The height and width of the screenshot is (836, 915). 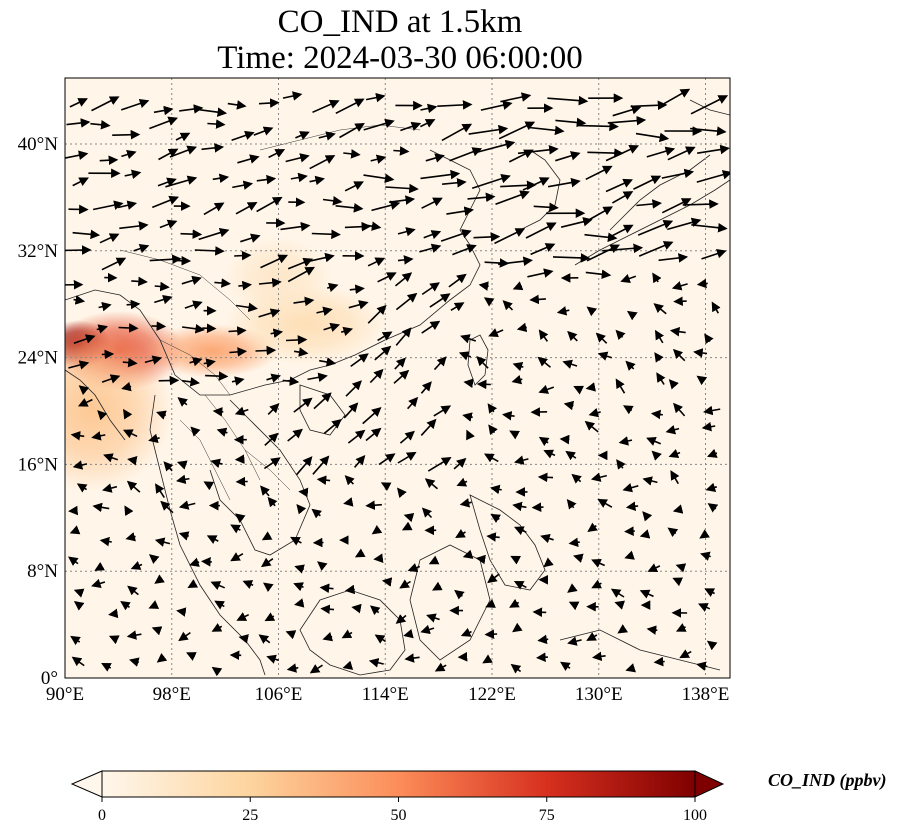 What do you see at coordinates (709, 784) in the screenshot?
I see `colorbar-extend-high` at bounding box center [709, 784].